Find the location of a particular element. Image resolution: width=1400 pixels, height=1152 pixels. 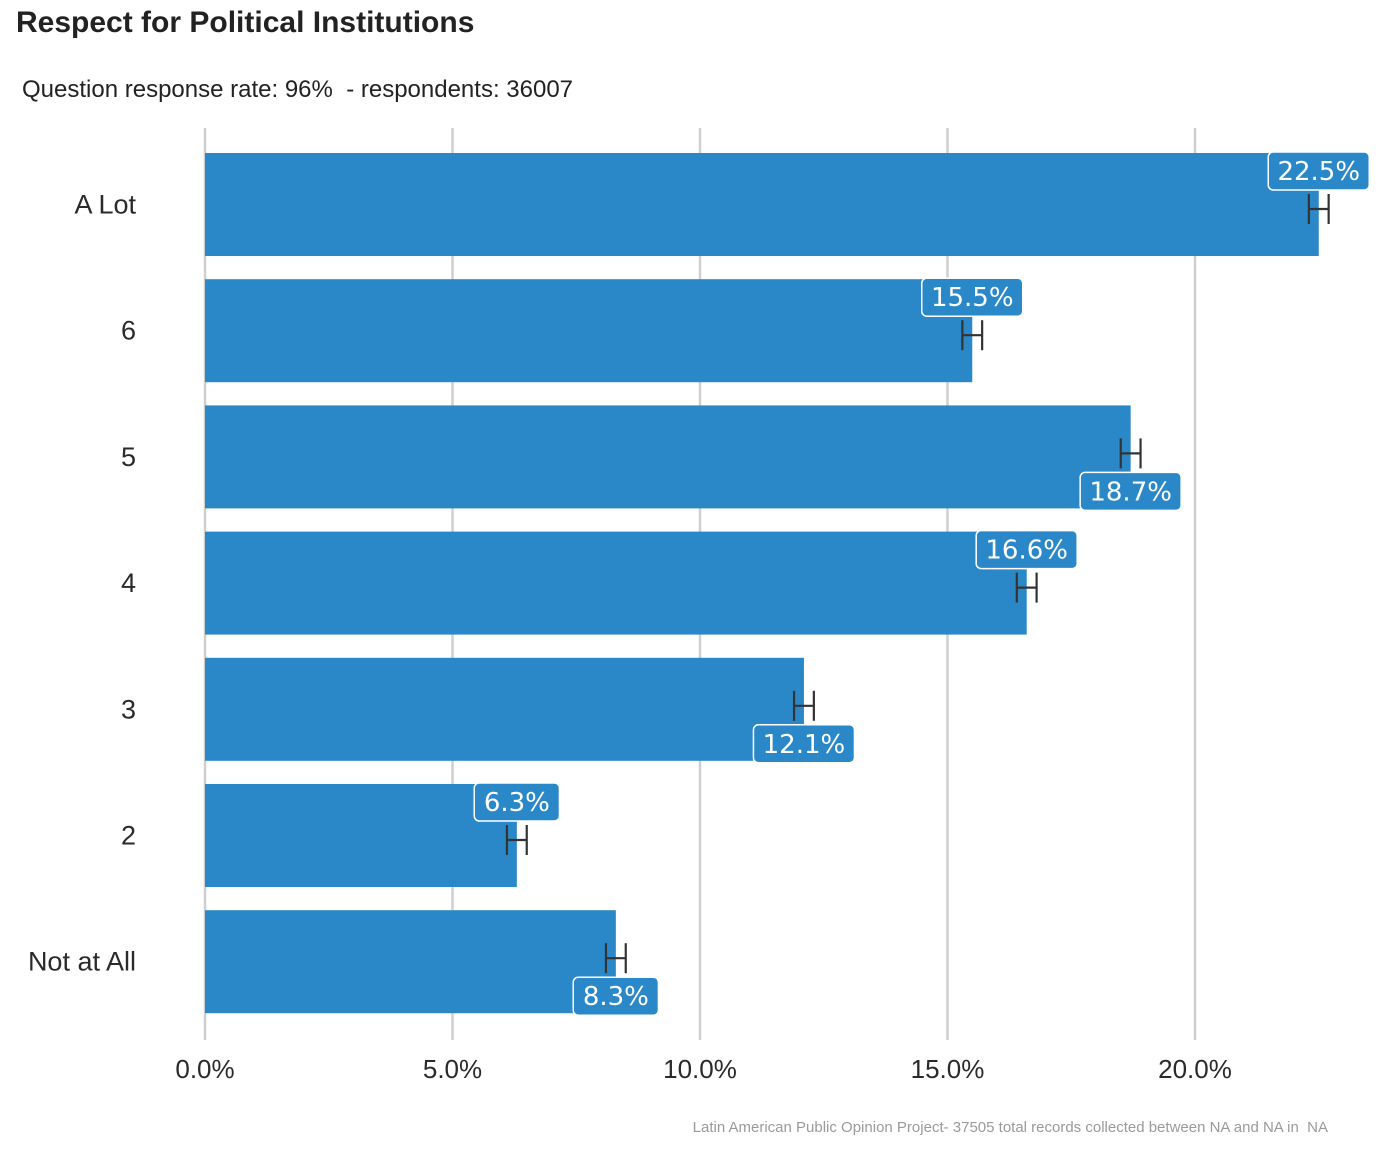

value-label: 15.5% is located at coordinates (972, 297).